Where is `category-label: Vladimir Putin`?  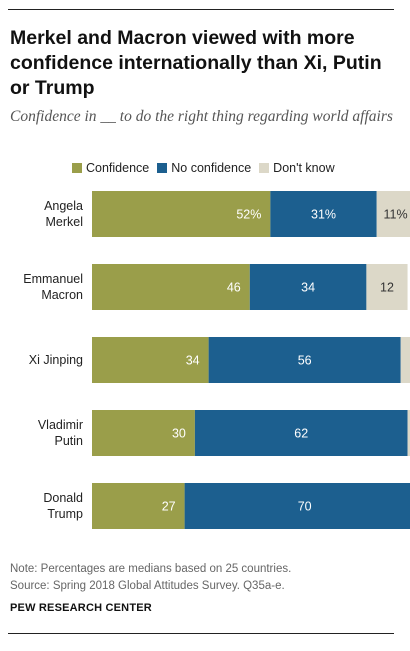
category-label: Vladimir Putin is located at coordinates (60, 433).